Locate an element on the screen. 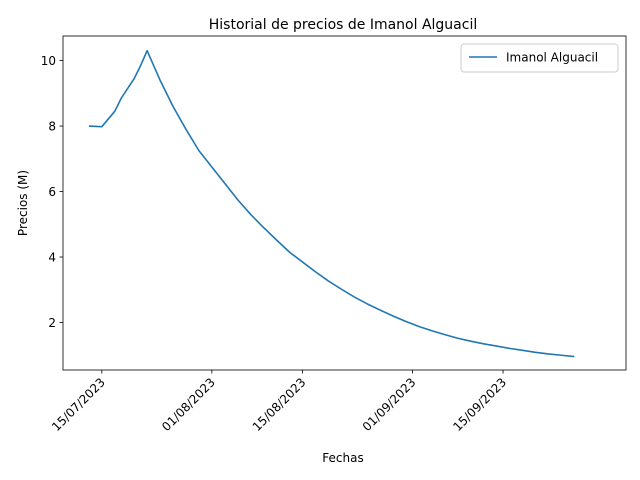 The width and height of the screenshot is (640, 480). y-tick-label: 6 is located at coordinates (52, 192).